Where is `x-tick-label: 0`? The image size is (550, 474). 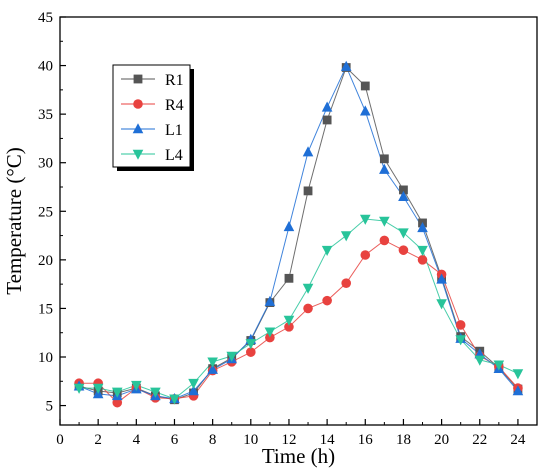 x-tick-label: 0 is located at coordinates (60, 440).